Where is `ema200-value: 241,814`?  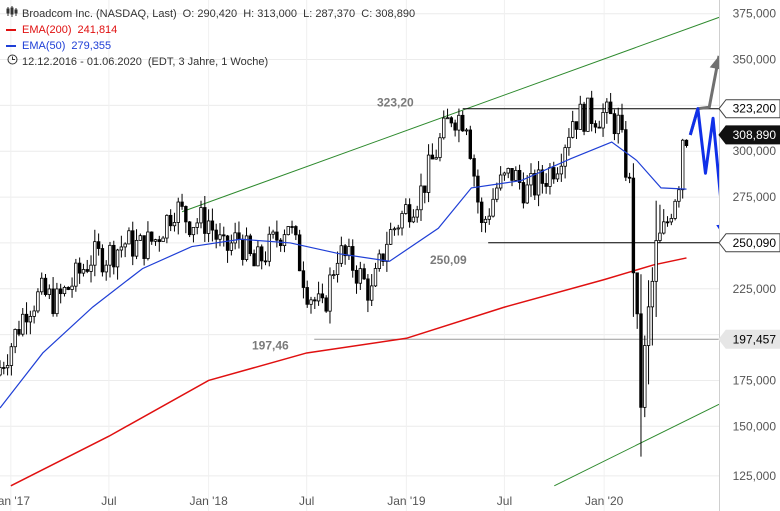 ema200-value: 241,814 is located at coordinates (97, 30).